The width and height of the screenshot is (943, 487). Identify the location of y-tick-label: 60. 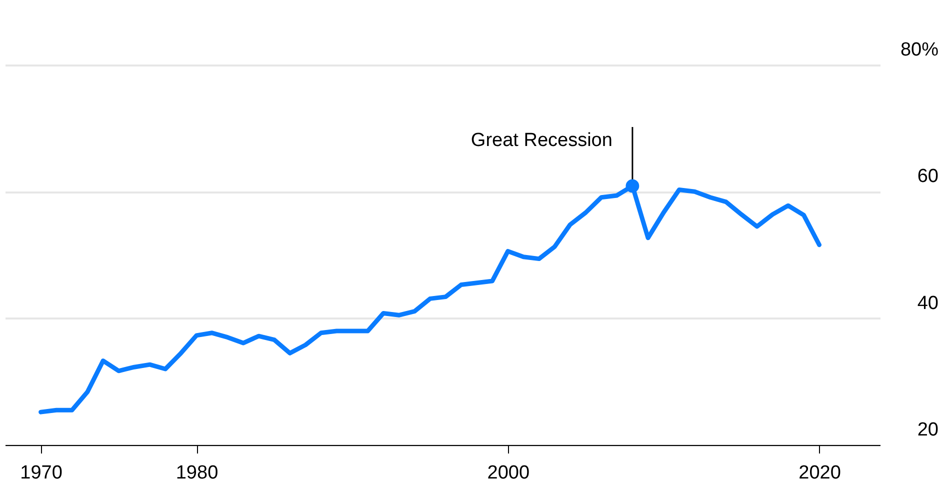
(927, 177).